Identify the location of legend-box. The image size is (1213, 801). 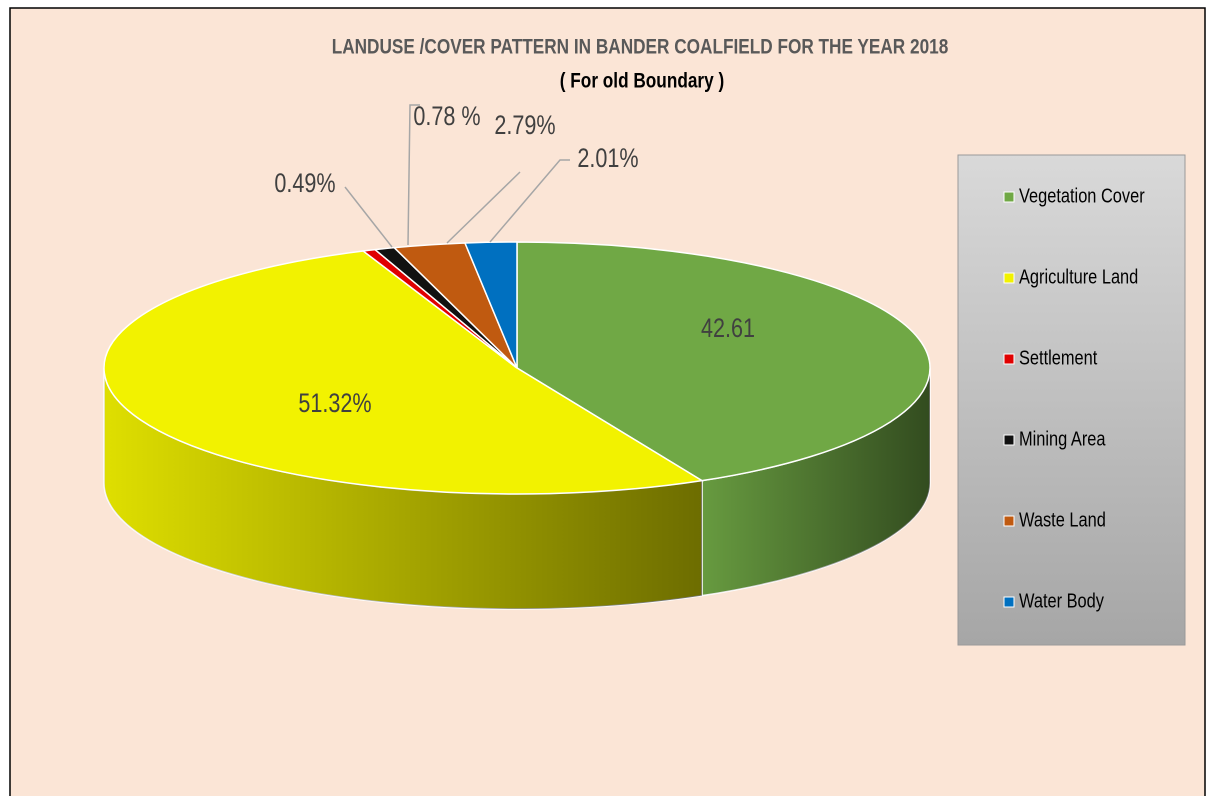
(1071, 400).